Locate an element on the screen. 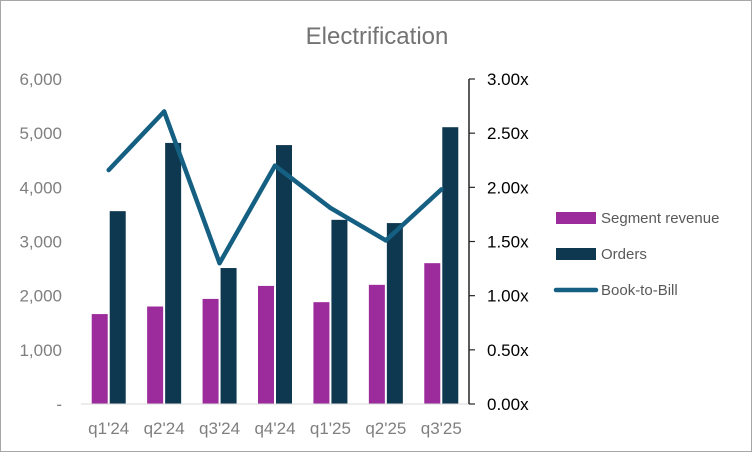 The image size is (752, 453). left-tick-label: 3,000 is located at coordinates (40, 242).